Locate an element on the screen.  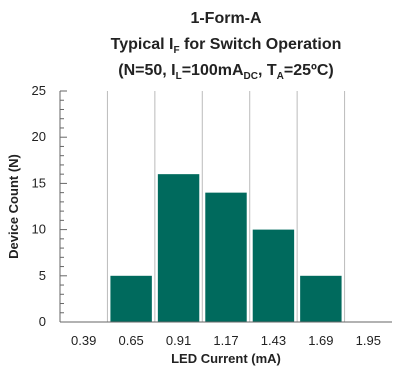
y-axis-ticks: 0 5 10 15 20 25 is located at coordinates (49, 206).